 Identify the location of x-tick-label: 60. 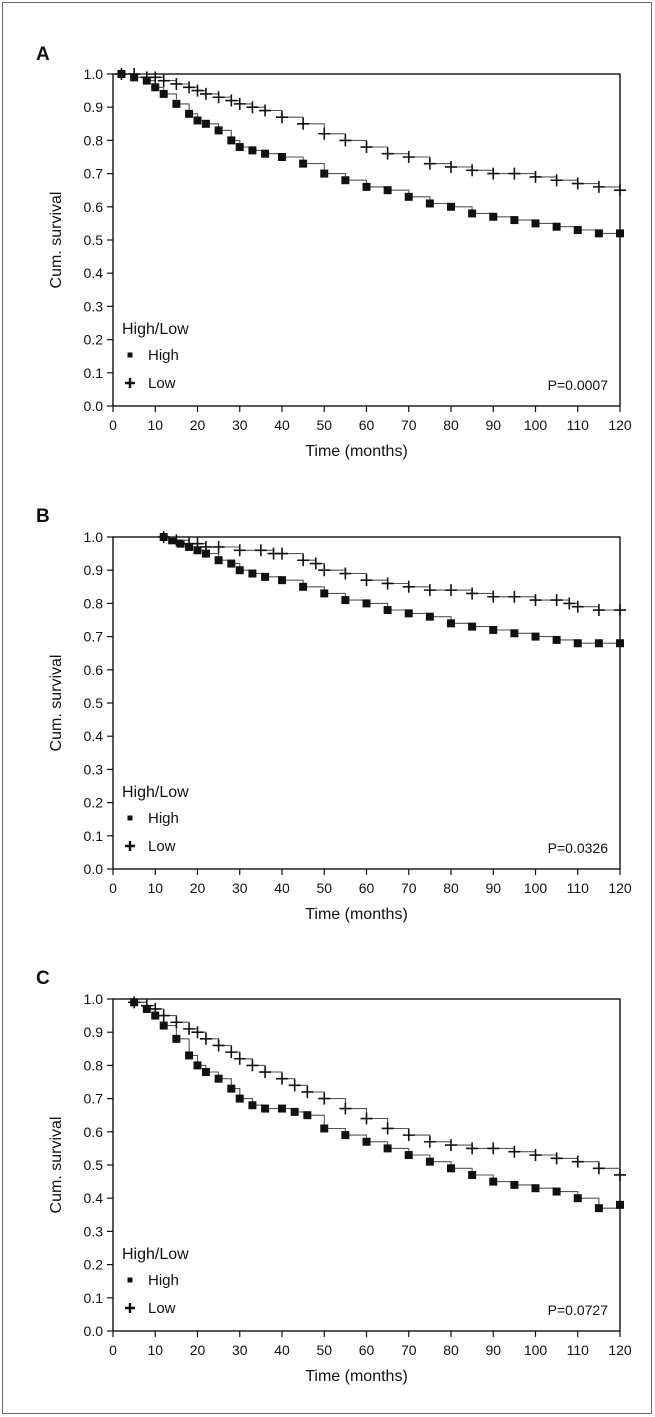
(367, 425).